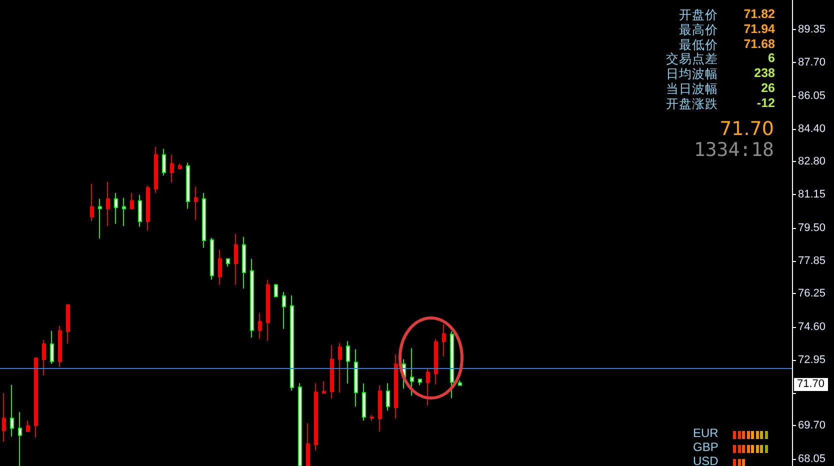 The width and height of the screenshot is (834, 466). Describe the element at coordinates (768, 88) in the screenshot. I see `annotation: 26` at that location.